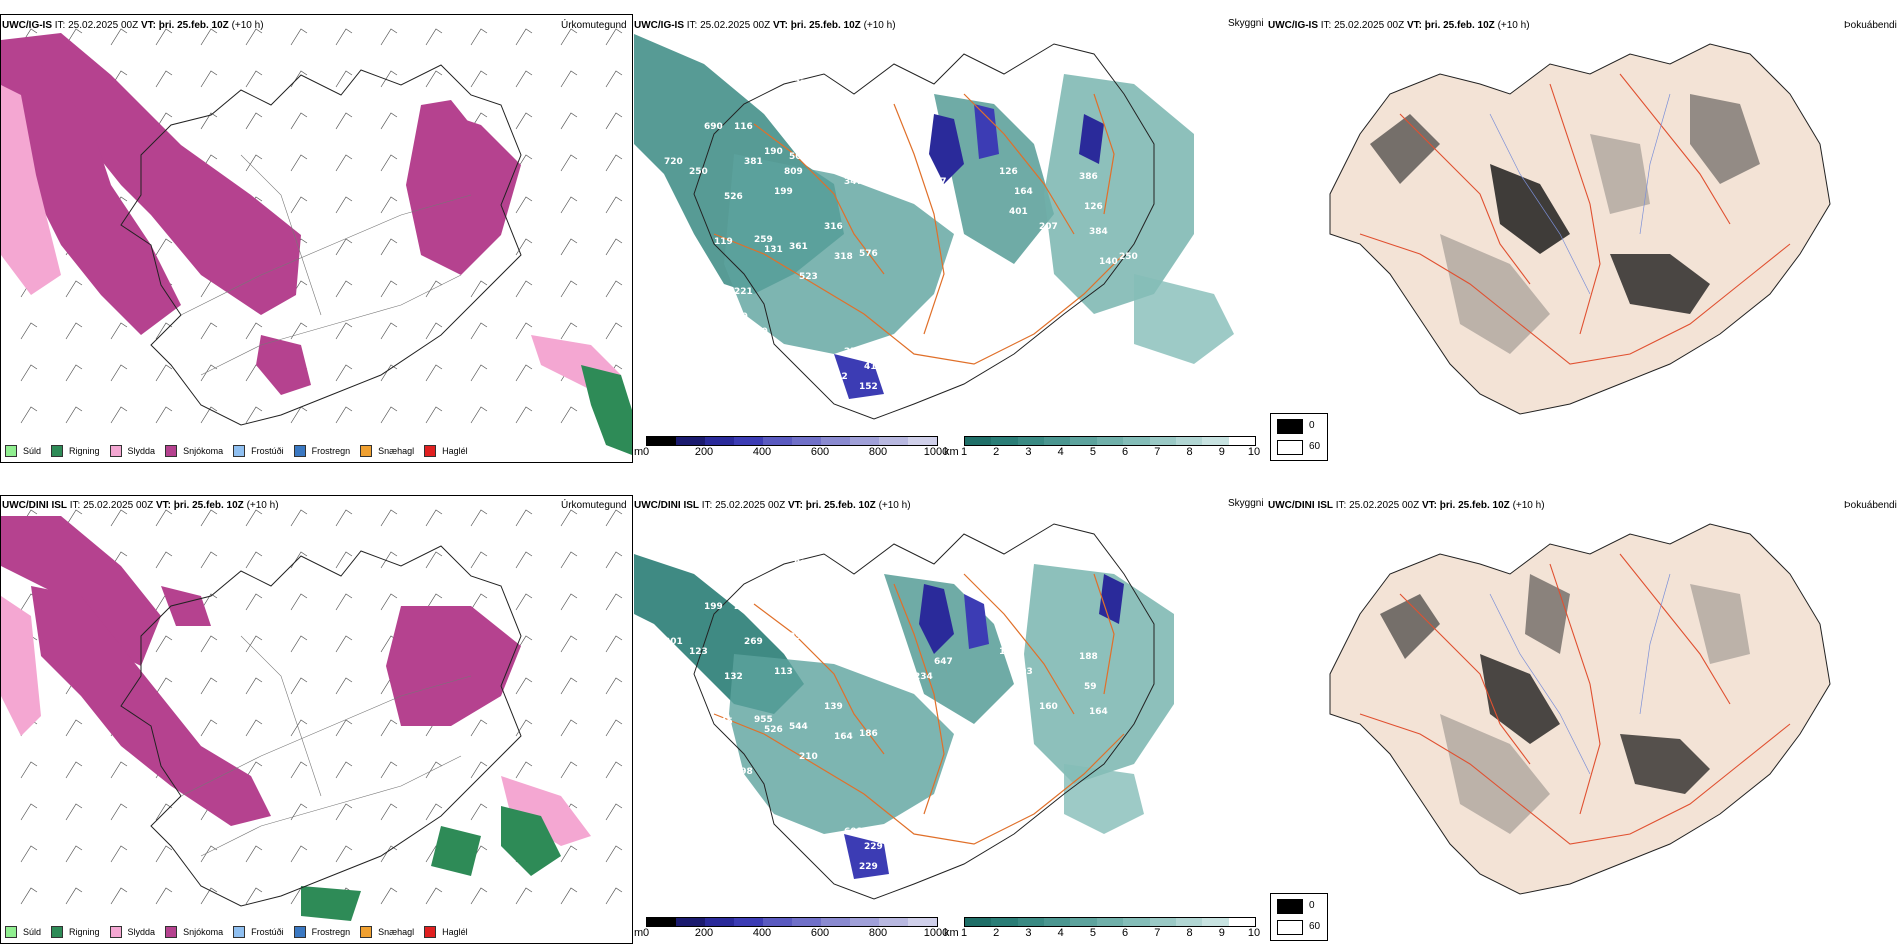  Describe the element at coordinates (21, 666) in the screenshot. I see `sleet-area` at that location.